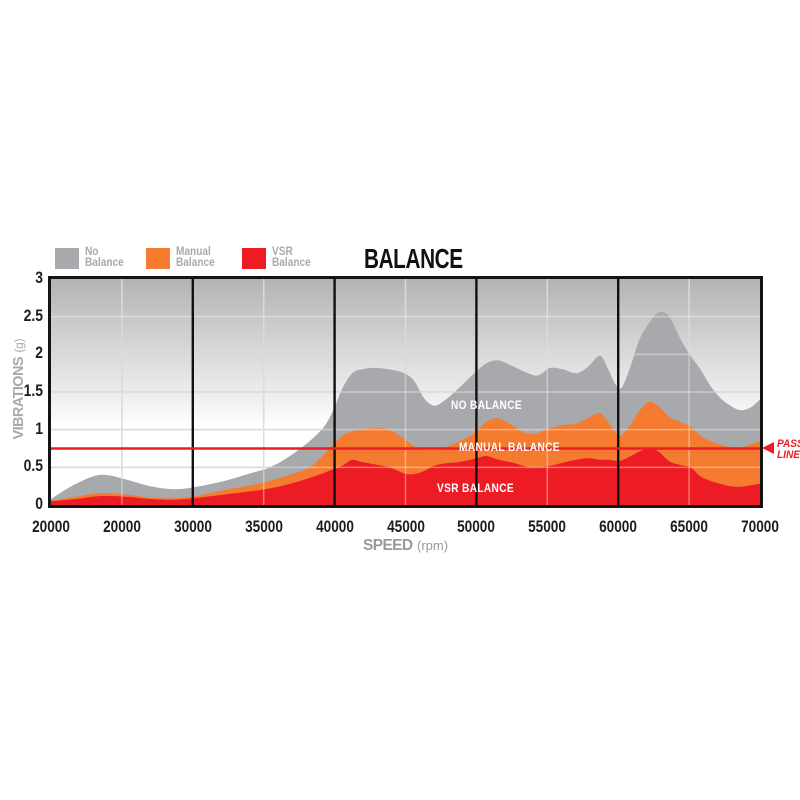 This screenshot has width=800, height=800. What do you see at coordinates (33, 466) in the screenshot?
I see `y-tick-label: 0.5` at bounding box center [33, 466].